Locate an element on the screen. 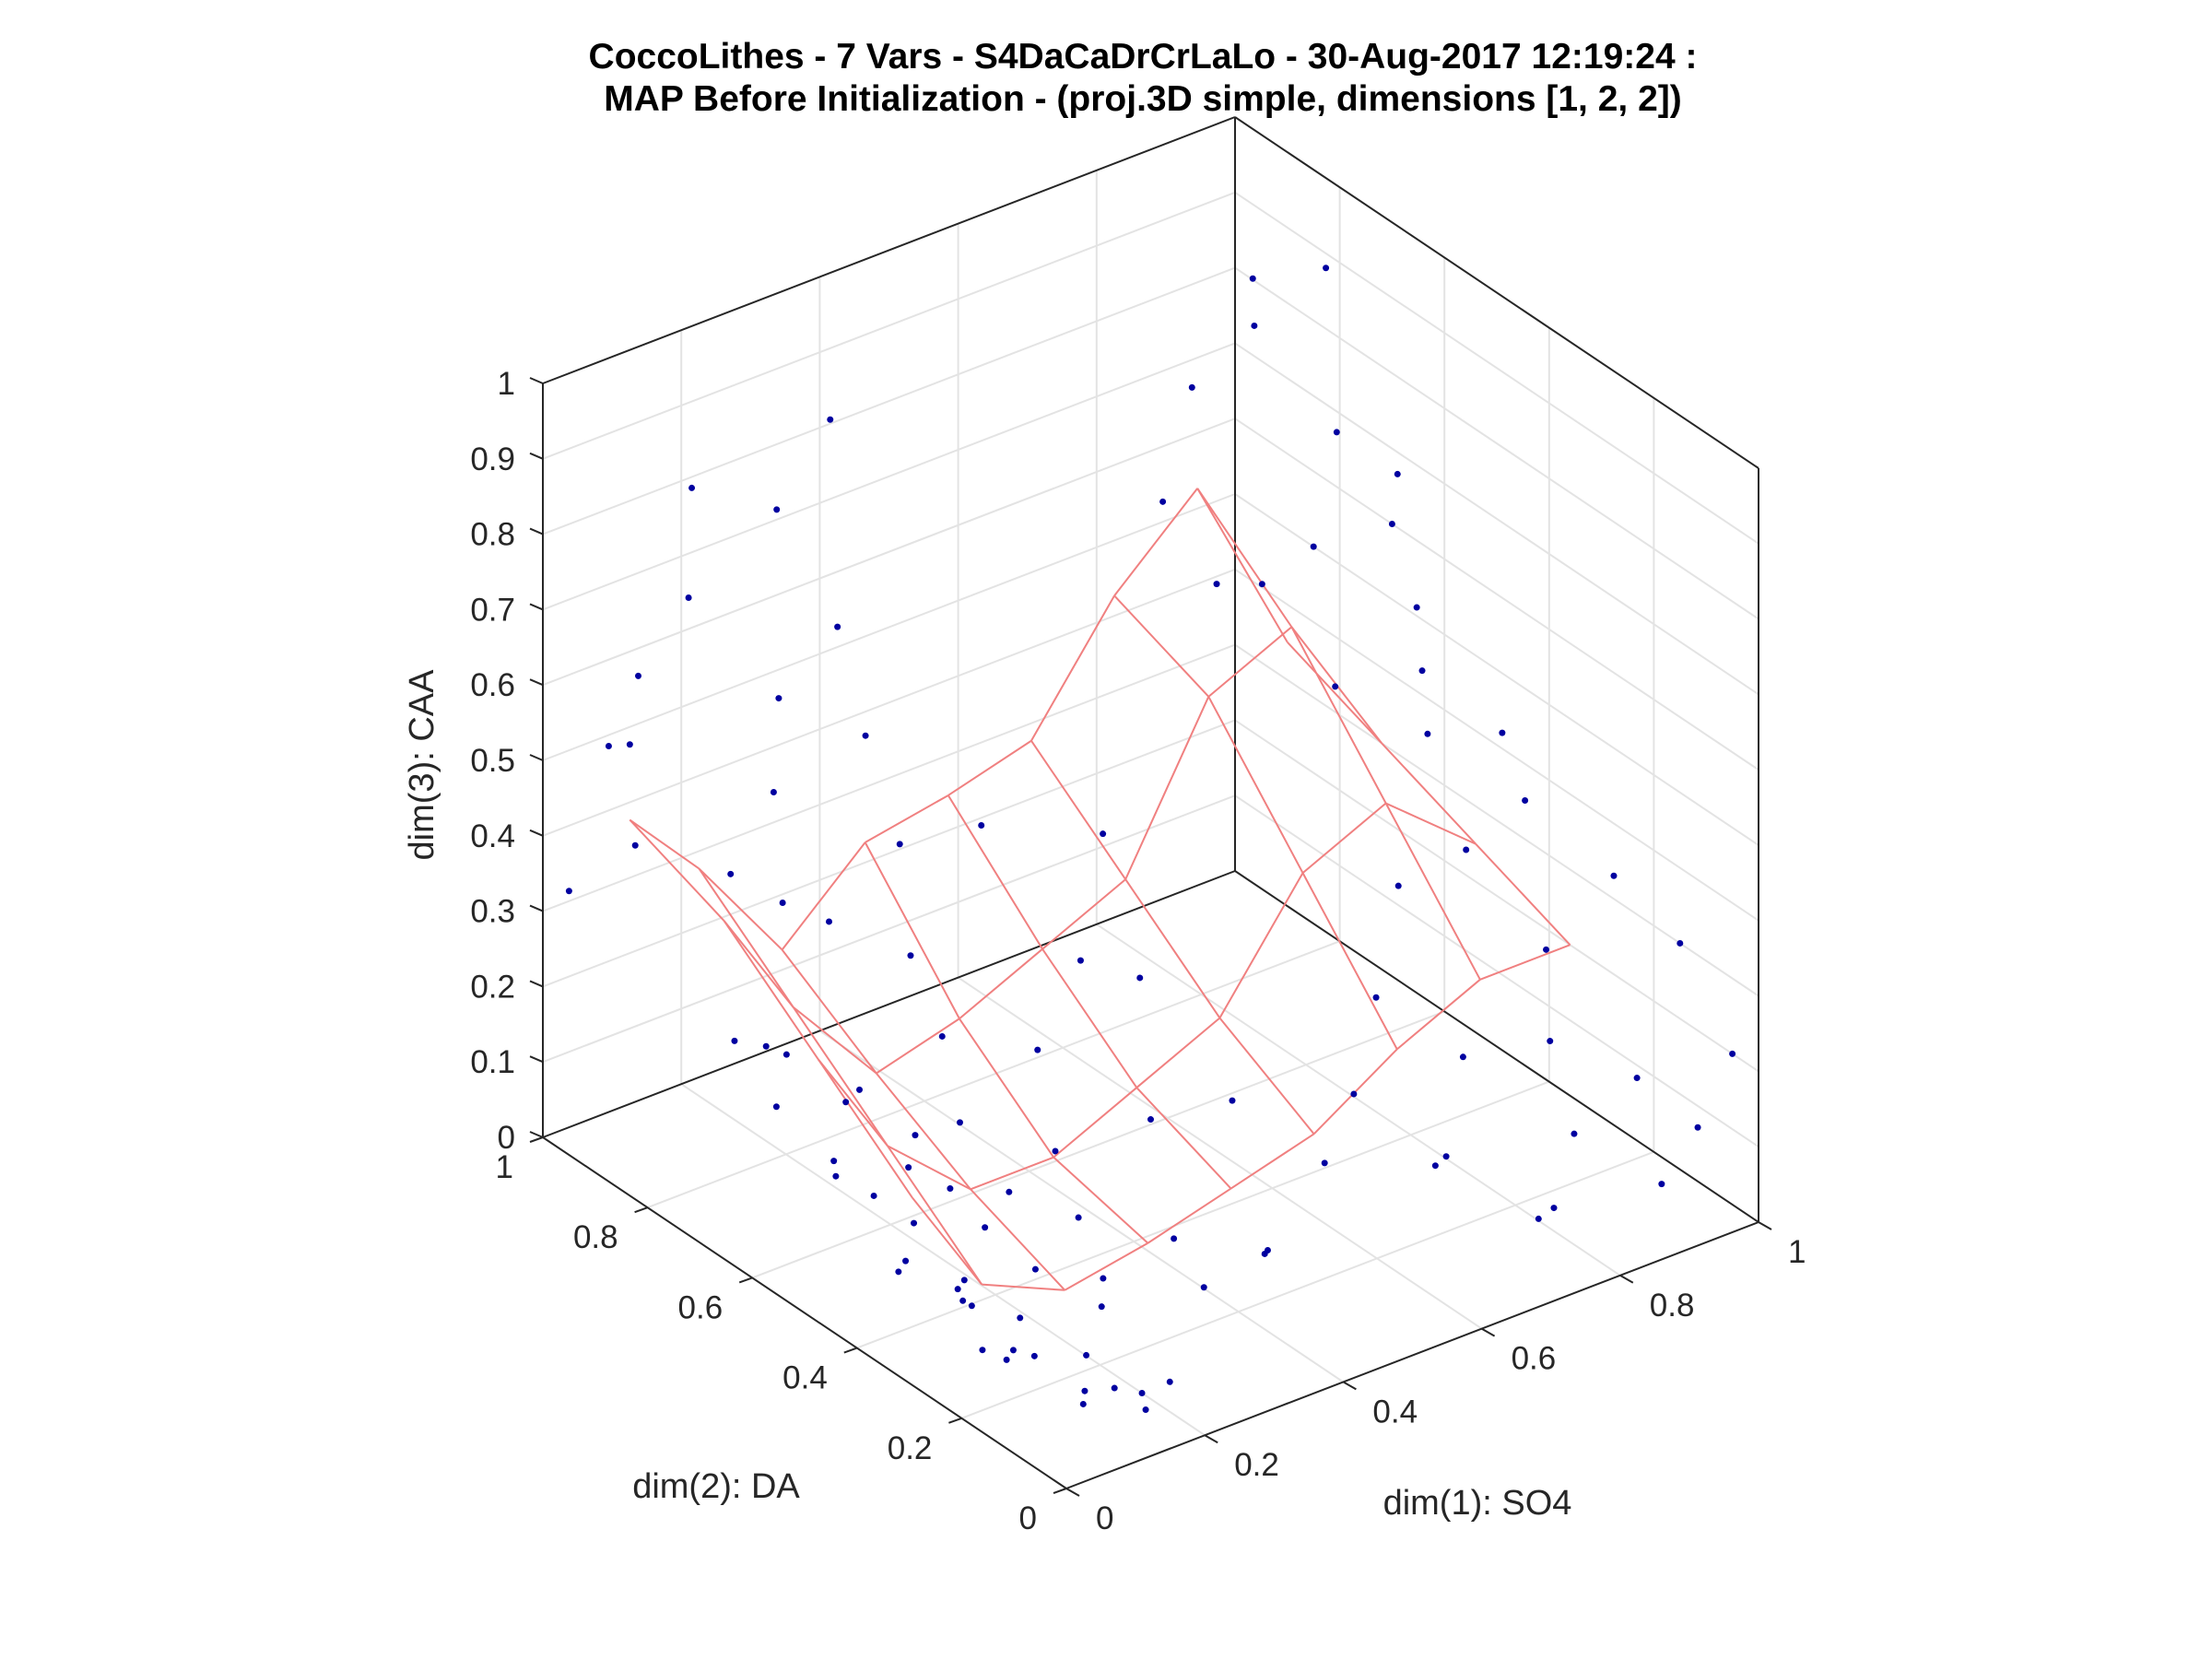 Image resolution: width=2212 pixels, height=1659 pixels. y-tick-label: 0.2 is located at coordinates (910, 1448).